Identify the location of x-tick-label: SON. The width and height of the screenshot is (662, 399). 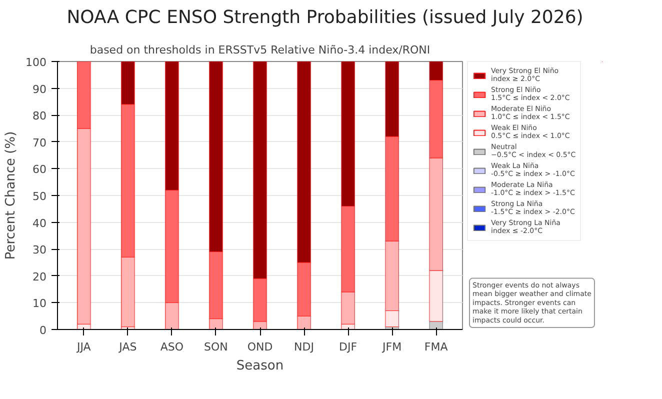
(216, 347).